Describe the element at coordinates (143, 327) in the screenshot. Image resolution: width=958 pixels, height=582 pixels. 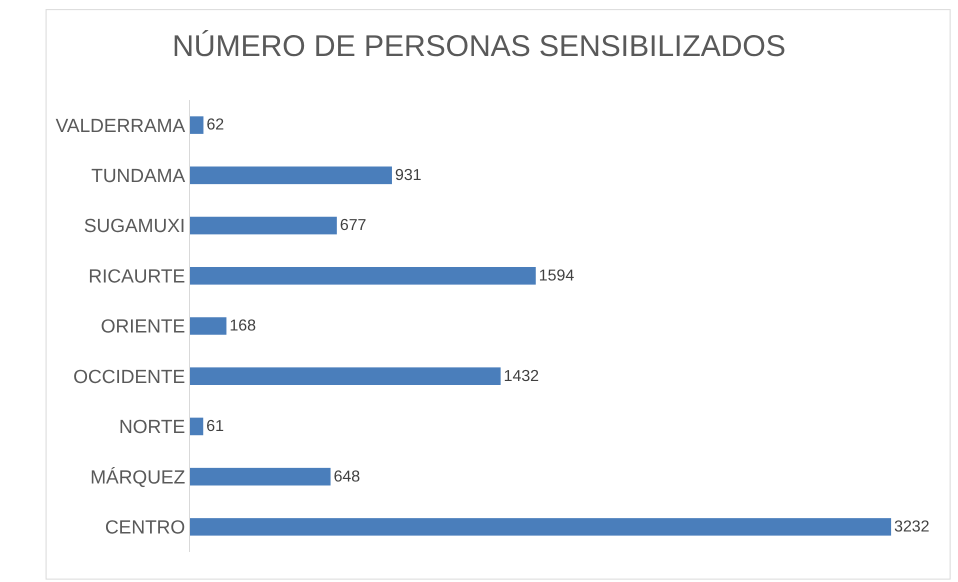
I see `y-tick-label: ORIENTE` at that location.